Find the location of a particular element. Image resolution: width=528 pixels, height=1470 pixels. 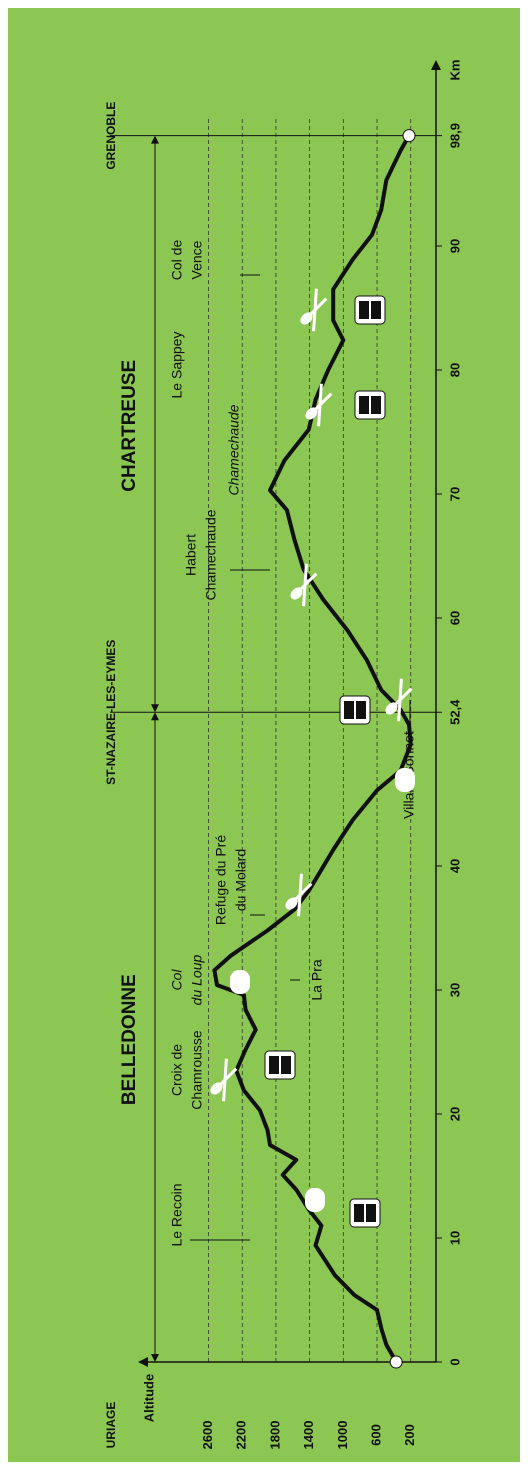

y-tick-label: 1800 is located at coordinates (274, 1435).